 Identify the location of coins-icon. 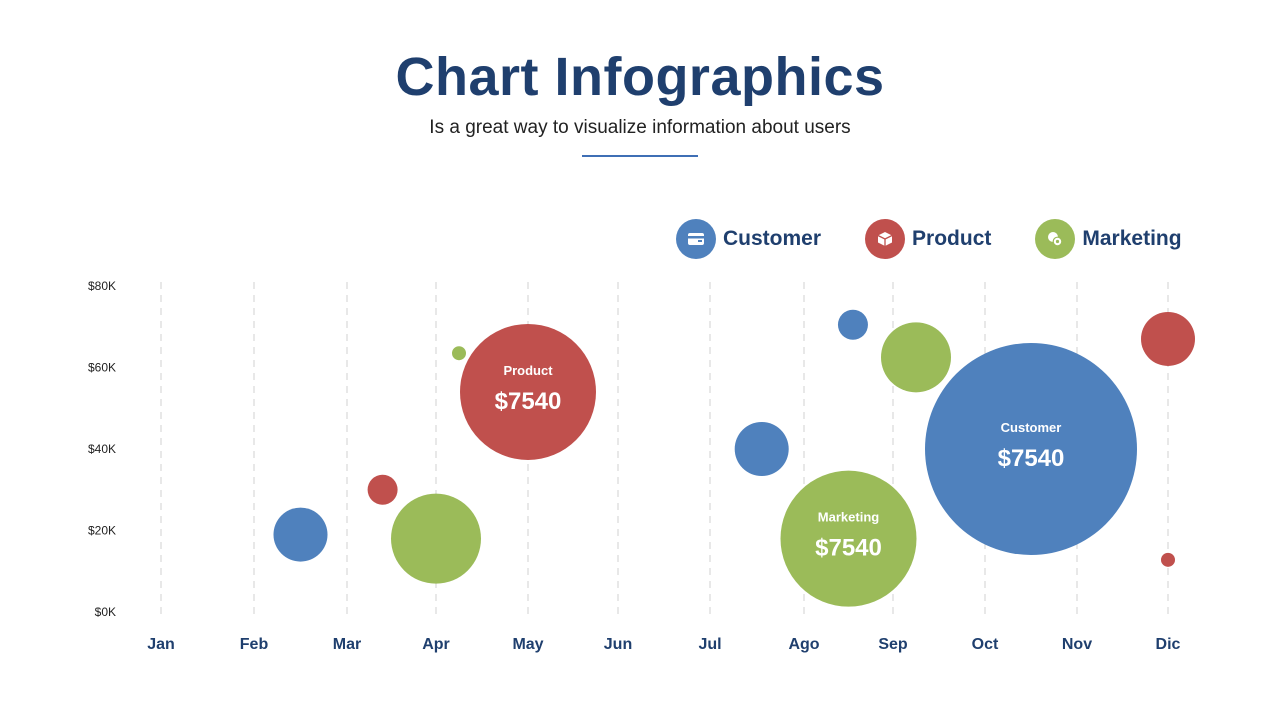
(1055, 239).